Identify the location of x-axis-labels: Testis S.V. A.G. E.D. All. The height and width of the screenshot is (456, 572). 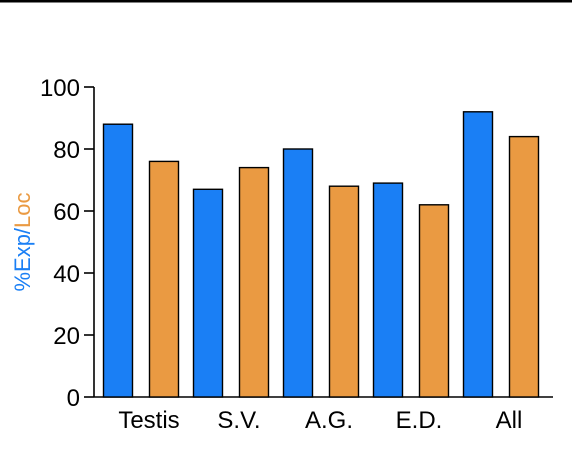
(320, 420).